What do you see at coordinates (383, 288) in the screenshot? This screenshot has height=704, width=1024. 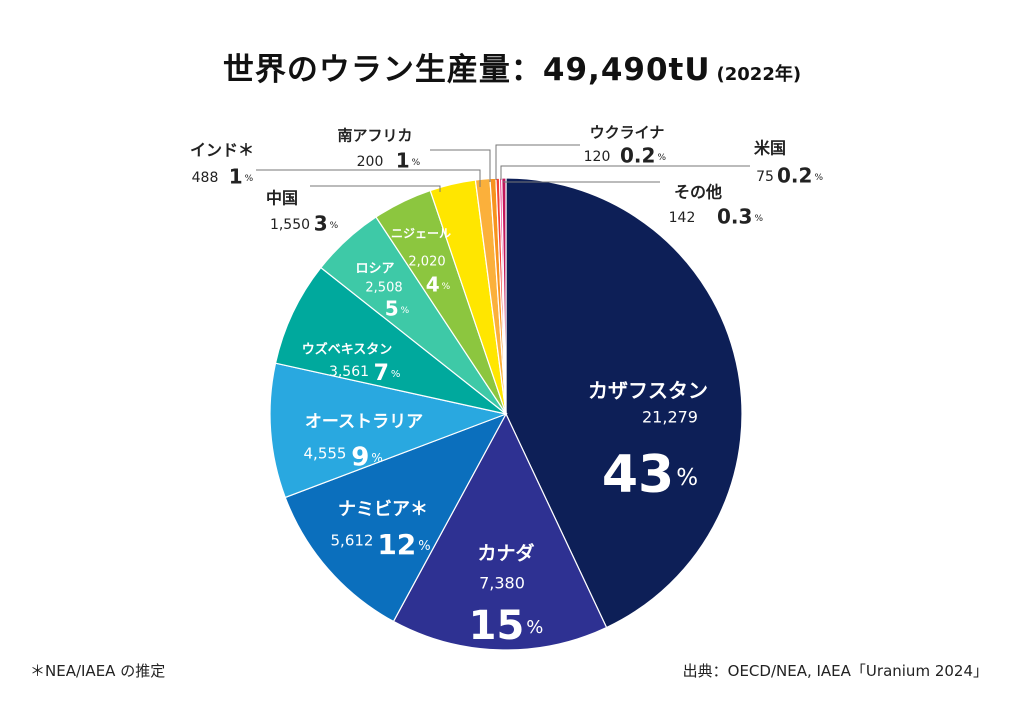 I see `slice-value-5: 2,508` at bounding box center [383, 288].